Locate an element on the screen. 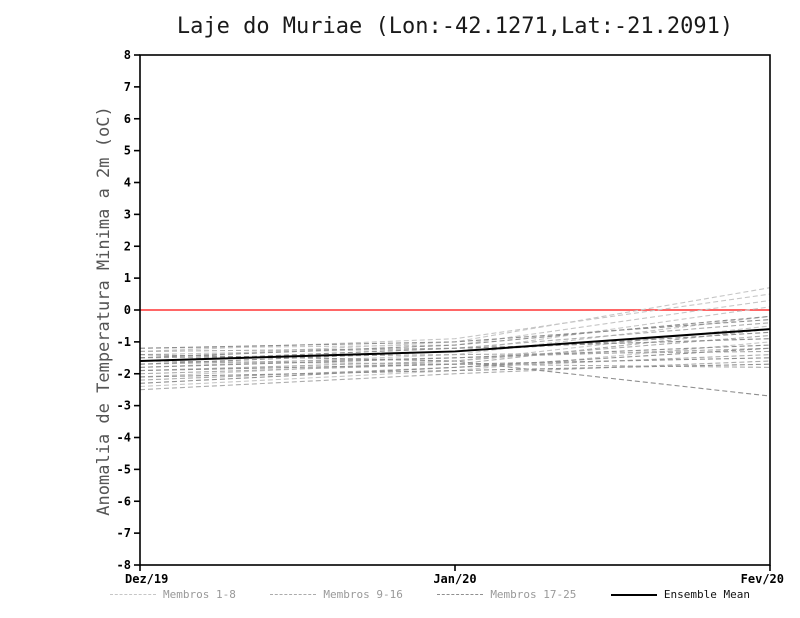 The width and height of the screenshot is (800, 618). svg-text: -2 is located at coordinates (124, 374).